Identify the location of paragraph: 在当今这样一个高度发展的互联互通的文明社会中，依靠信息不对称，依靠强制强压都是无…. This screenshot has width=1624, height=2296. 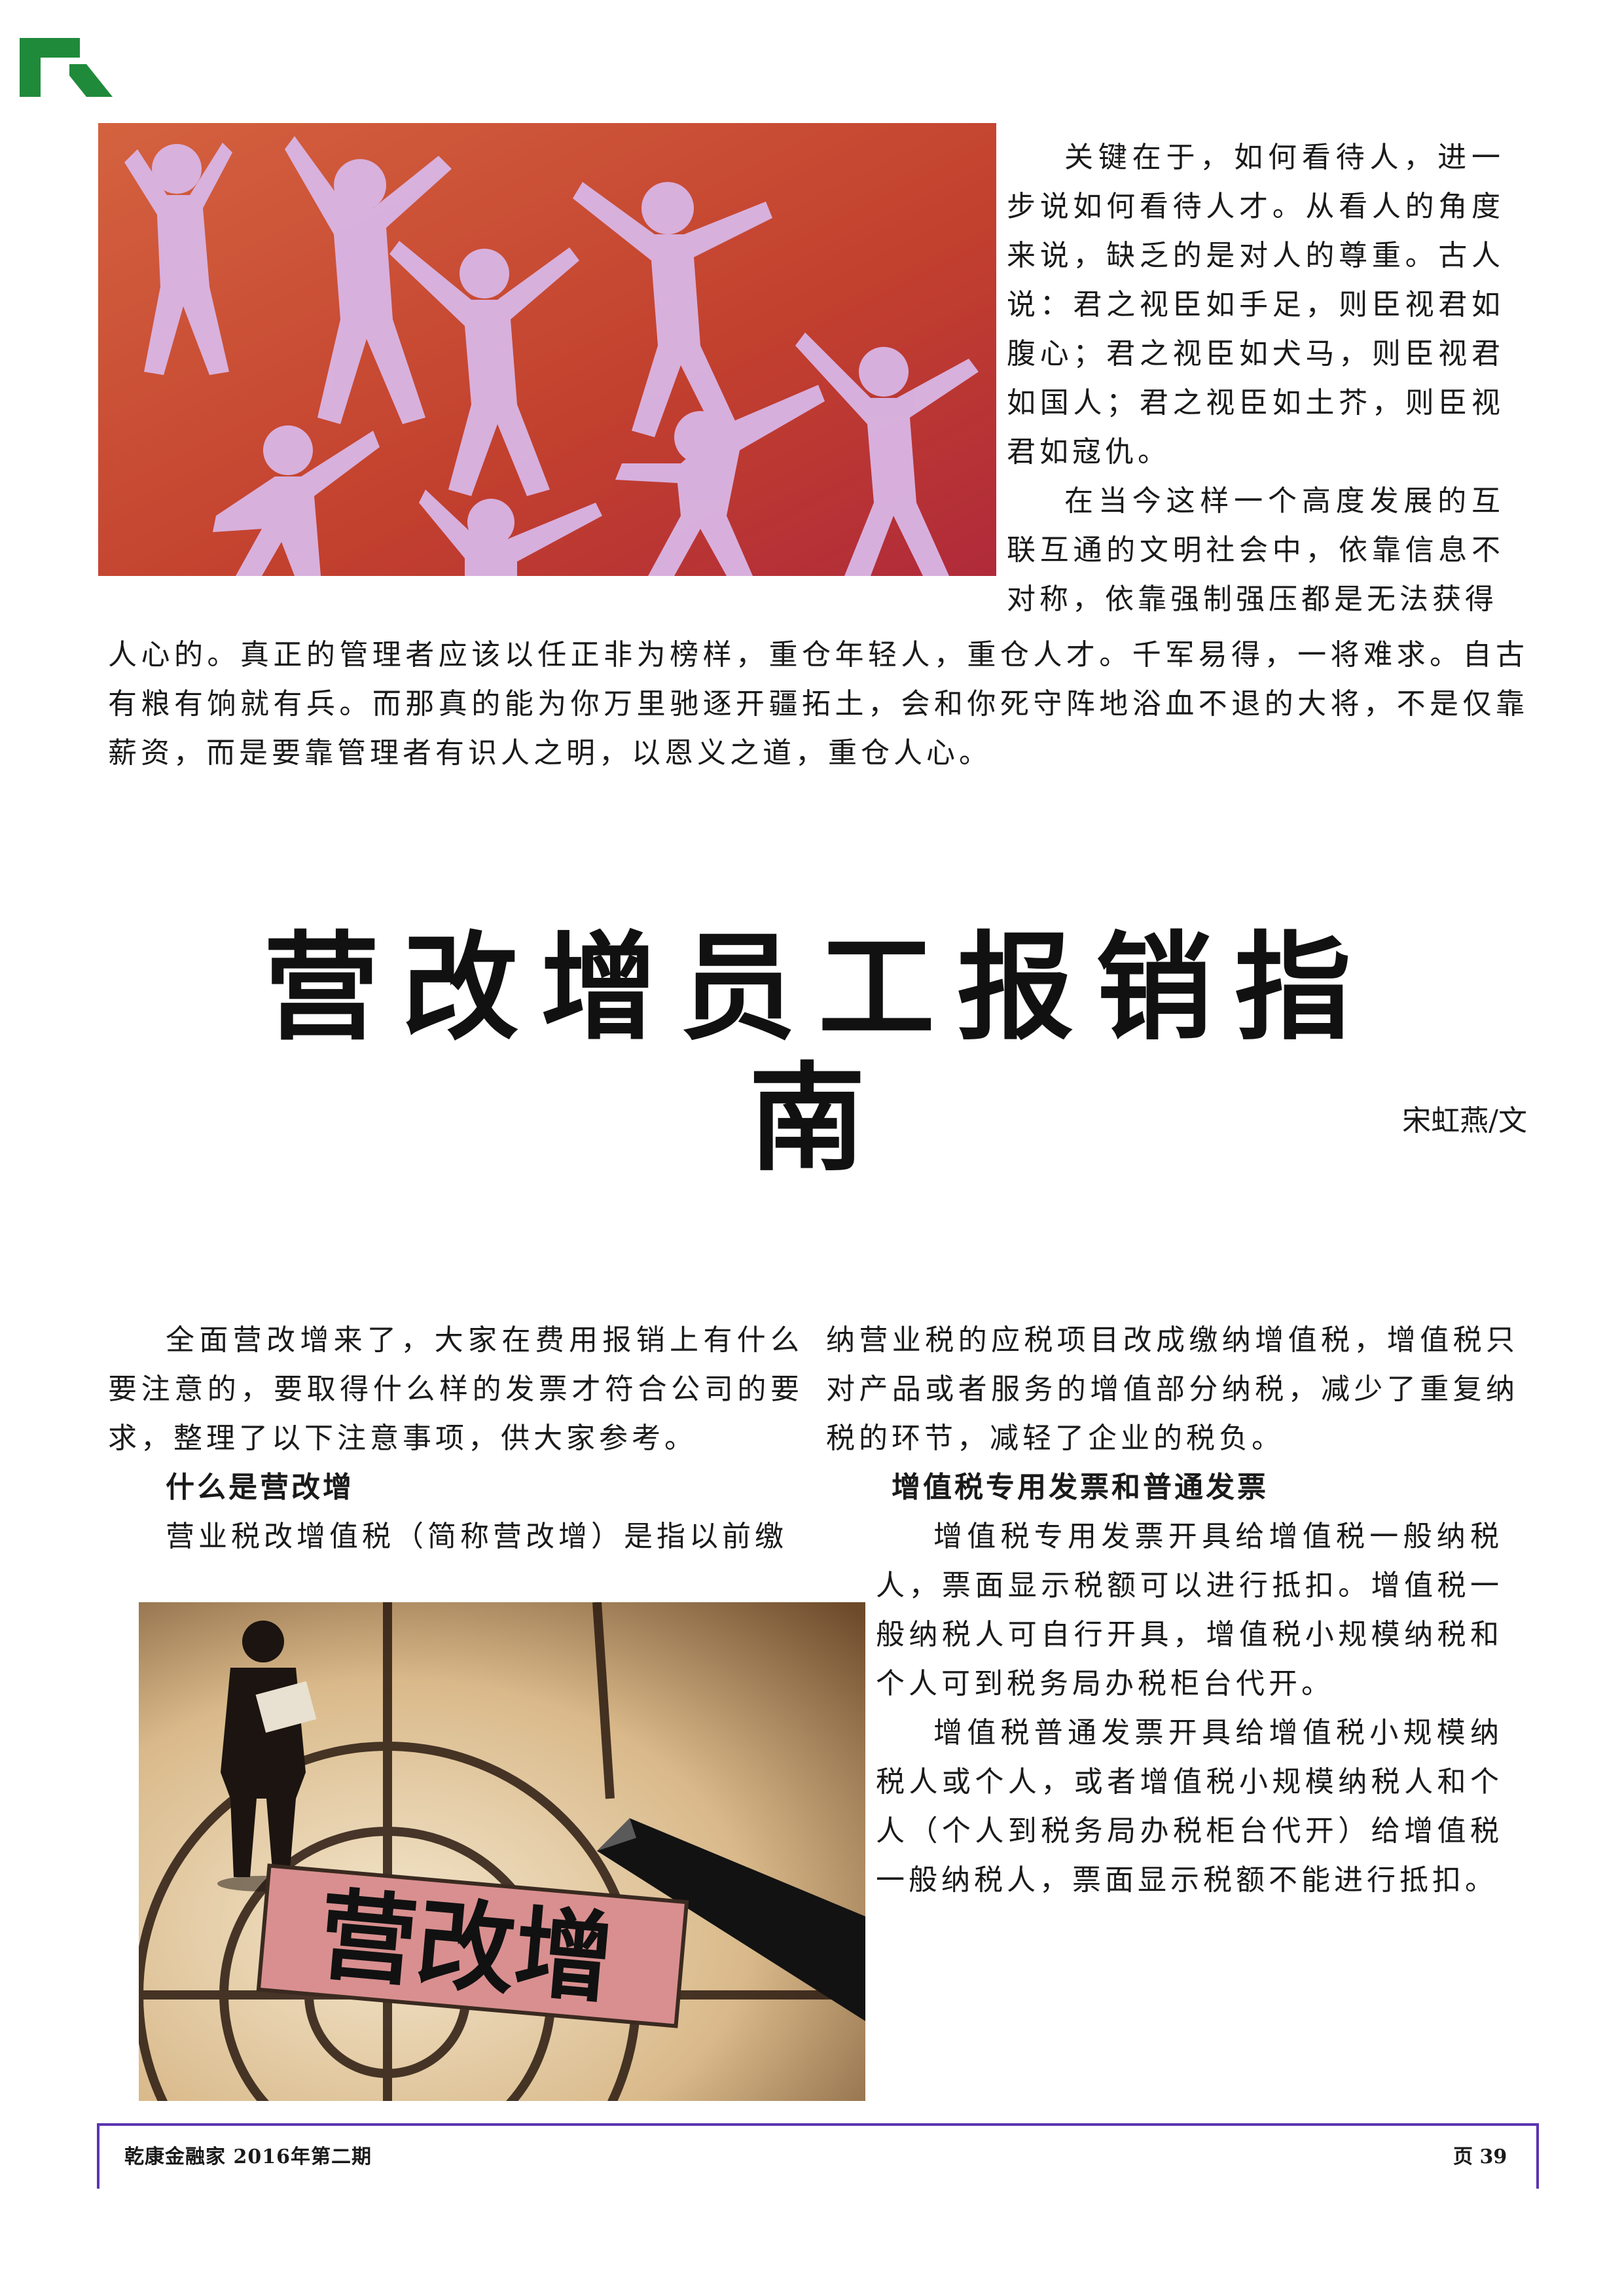
(1255, 550).